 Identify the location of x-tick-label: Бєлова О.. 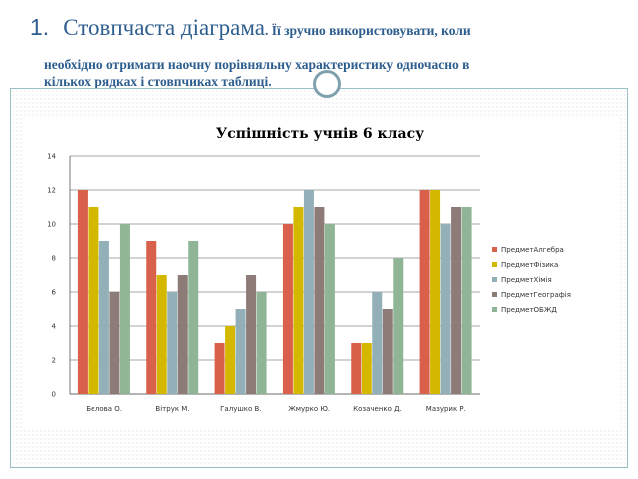
(104, 409).